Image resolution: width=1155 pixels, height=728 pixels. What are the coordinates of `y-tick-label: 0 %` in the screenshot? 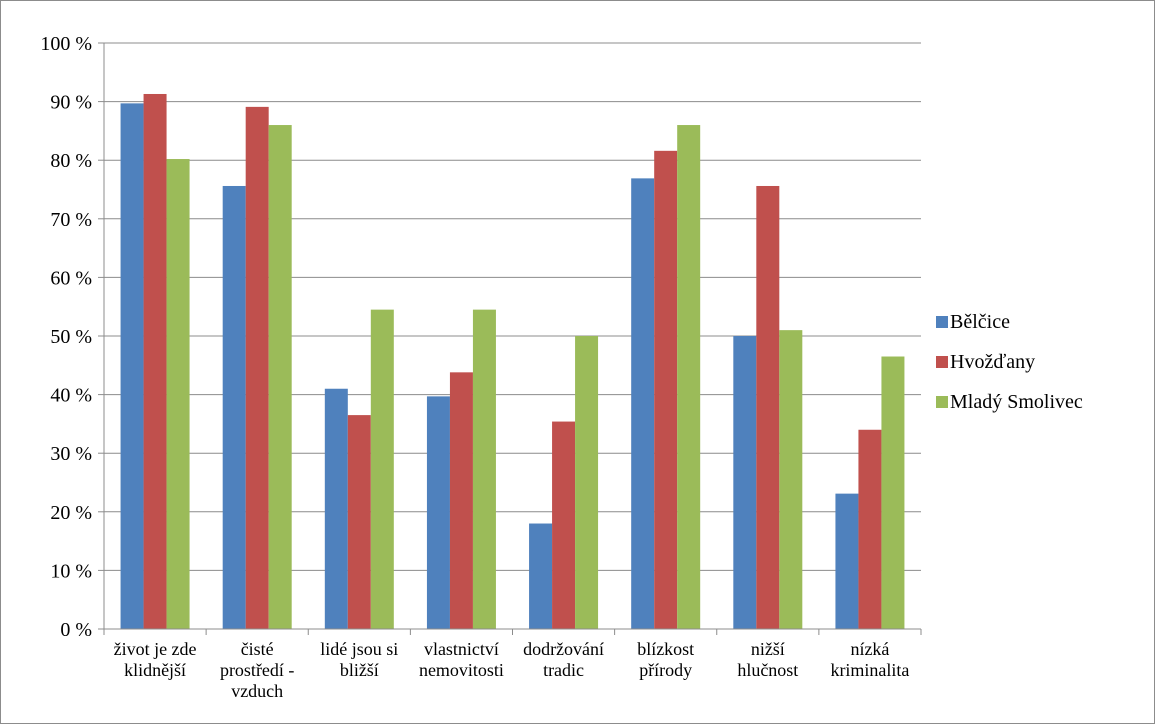 It's located at (76, 630).